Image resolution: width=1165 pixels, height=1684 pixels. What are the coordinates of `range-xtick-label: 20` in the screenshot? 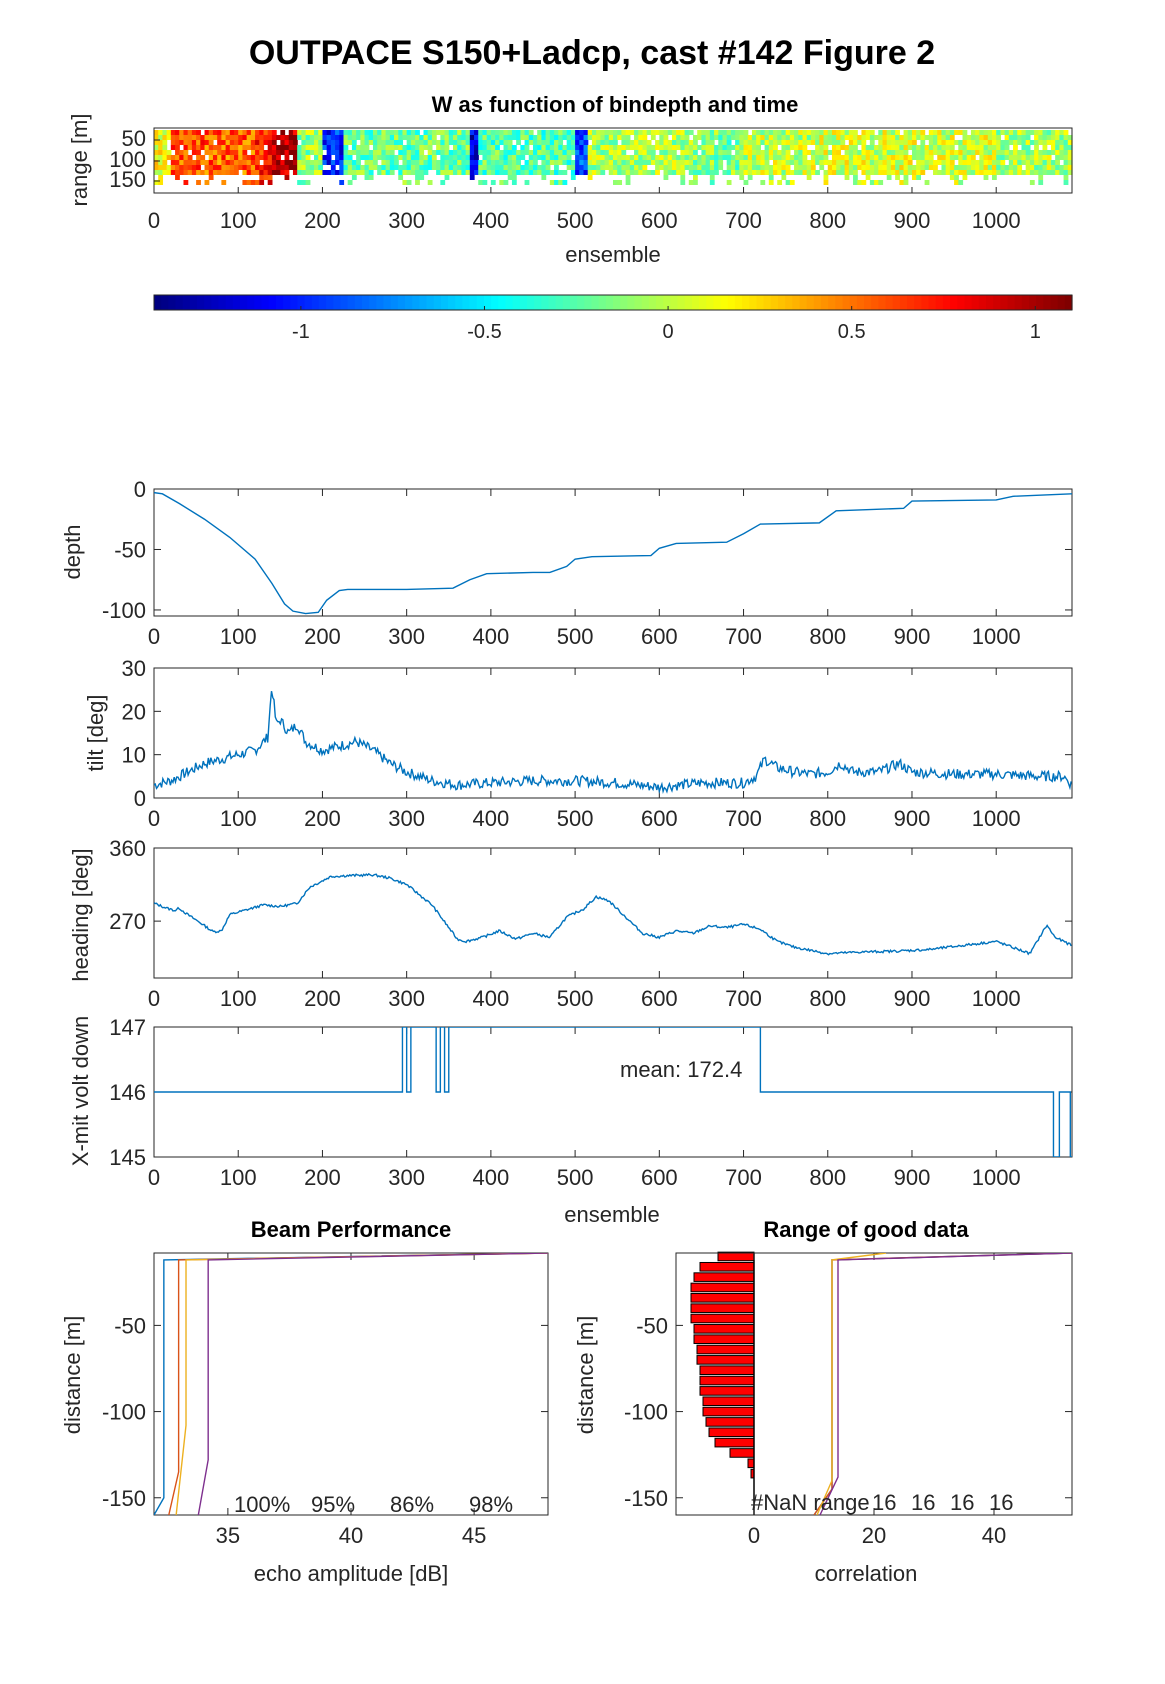 It's located at (874, 1535).